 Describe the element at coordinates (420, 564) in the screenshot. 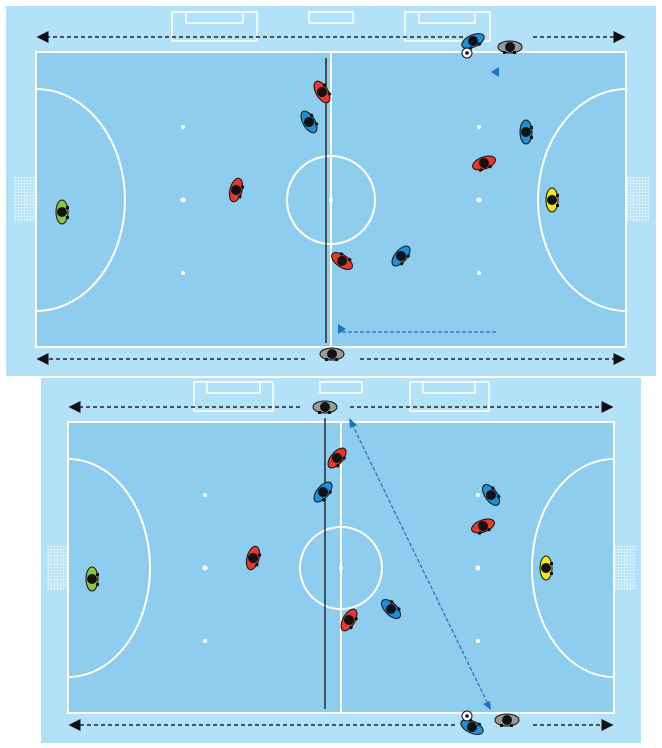

I see `pass-arrow` at that location.